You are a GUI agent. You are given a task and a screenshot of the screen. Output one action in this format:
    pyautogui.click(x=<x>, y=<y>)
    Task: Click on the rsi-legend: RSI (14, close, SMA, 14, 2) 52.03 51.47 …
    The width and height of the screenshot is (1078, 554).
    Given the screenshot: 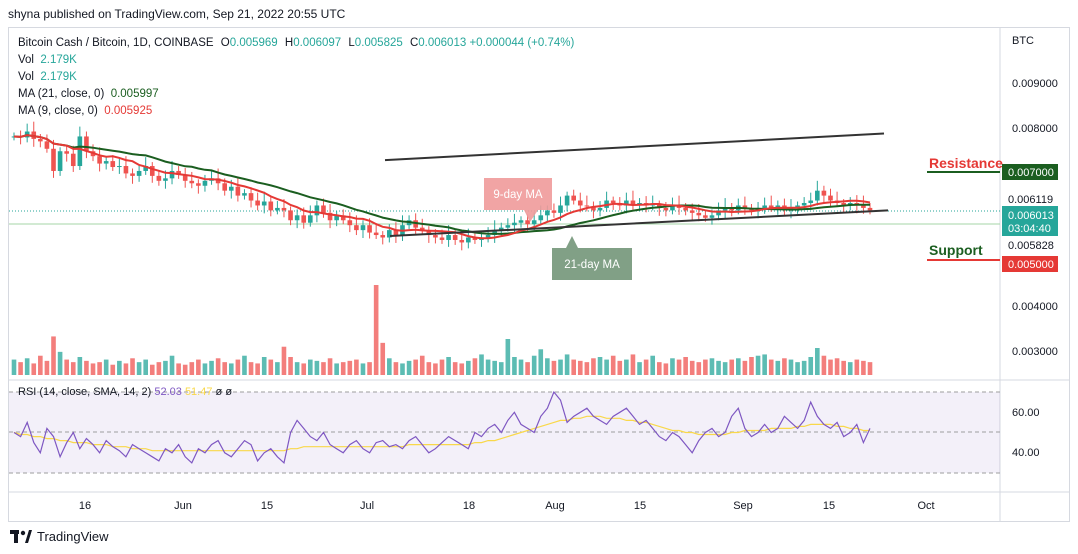 What is the action you would take?
    pyautogui.click(x=125, y=392)
    